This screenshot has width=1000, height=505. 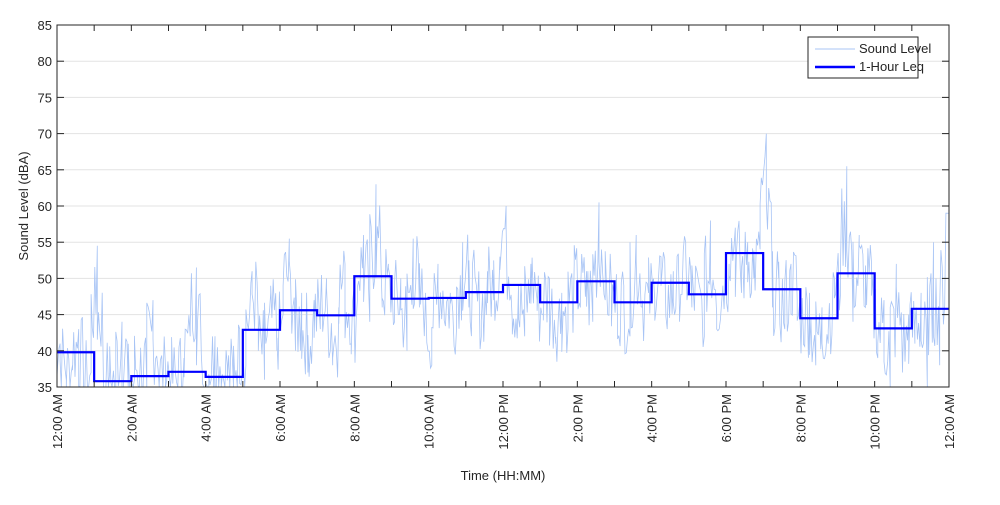 I want to click on x-axis-label: Time (HH:MM), so click(x=503, y=475).